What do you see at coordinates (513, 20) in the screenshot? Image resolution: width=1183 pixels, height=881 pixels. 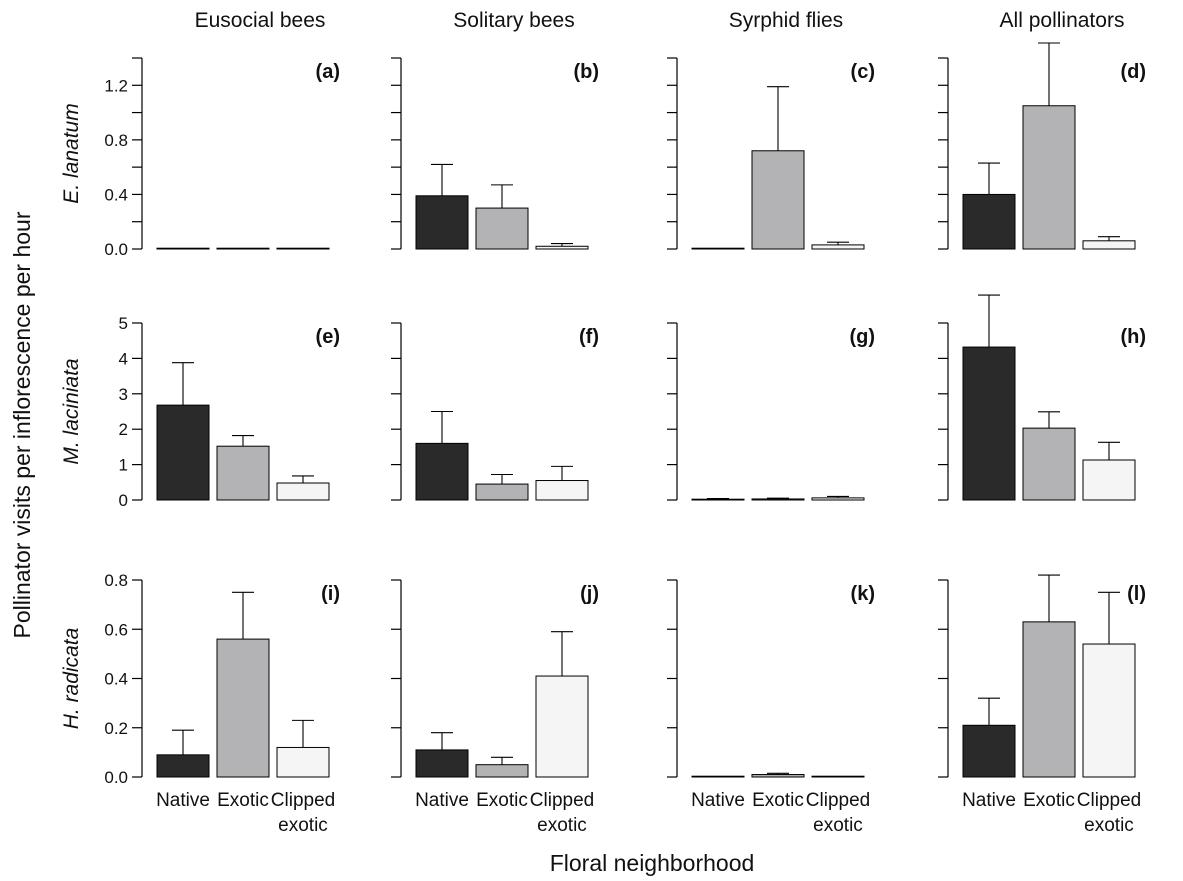 I see `column-title-1: Solitary bees` at bounding box center [513, 20].